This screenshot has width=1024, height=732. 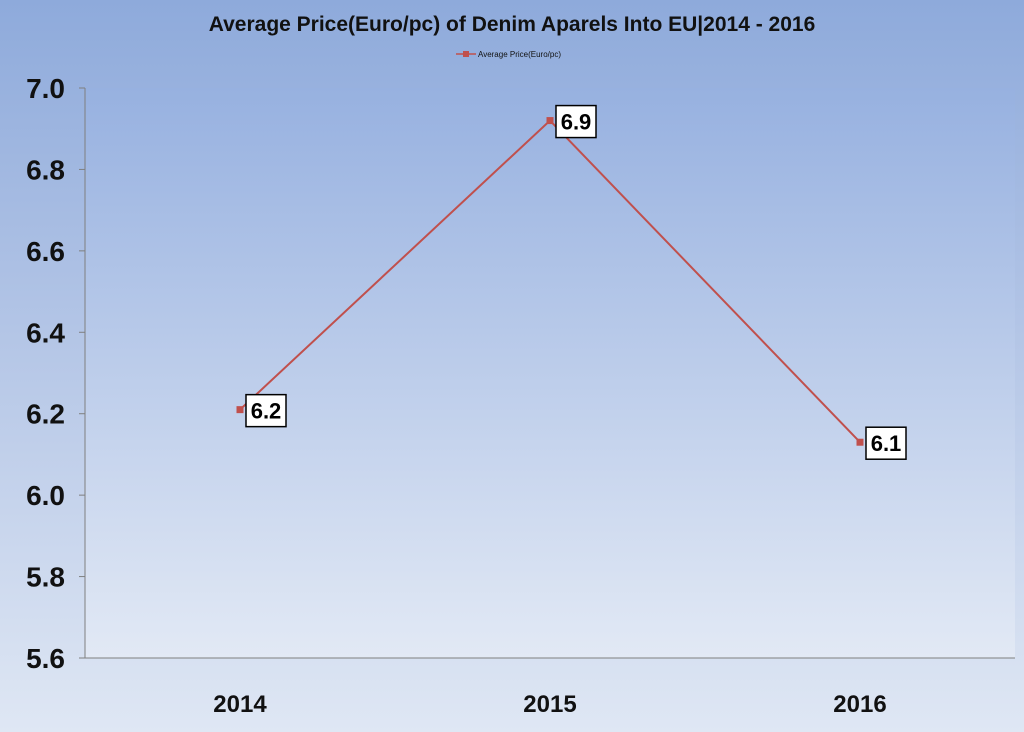 I want to click on data-label-text: 6.1, so click(x=886, y=443).